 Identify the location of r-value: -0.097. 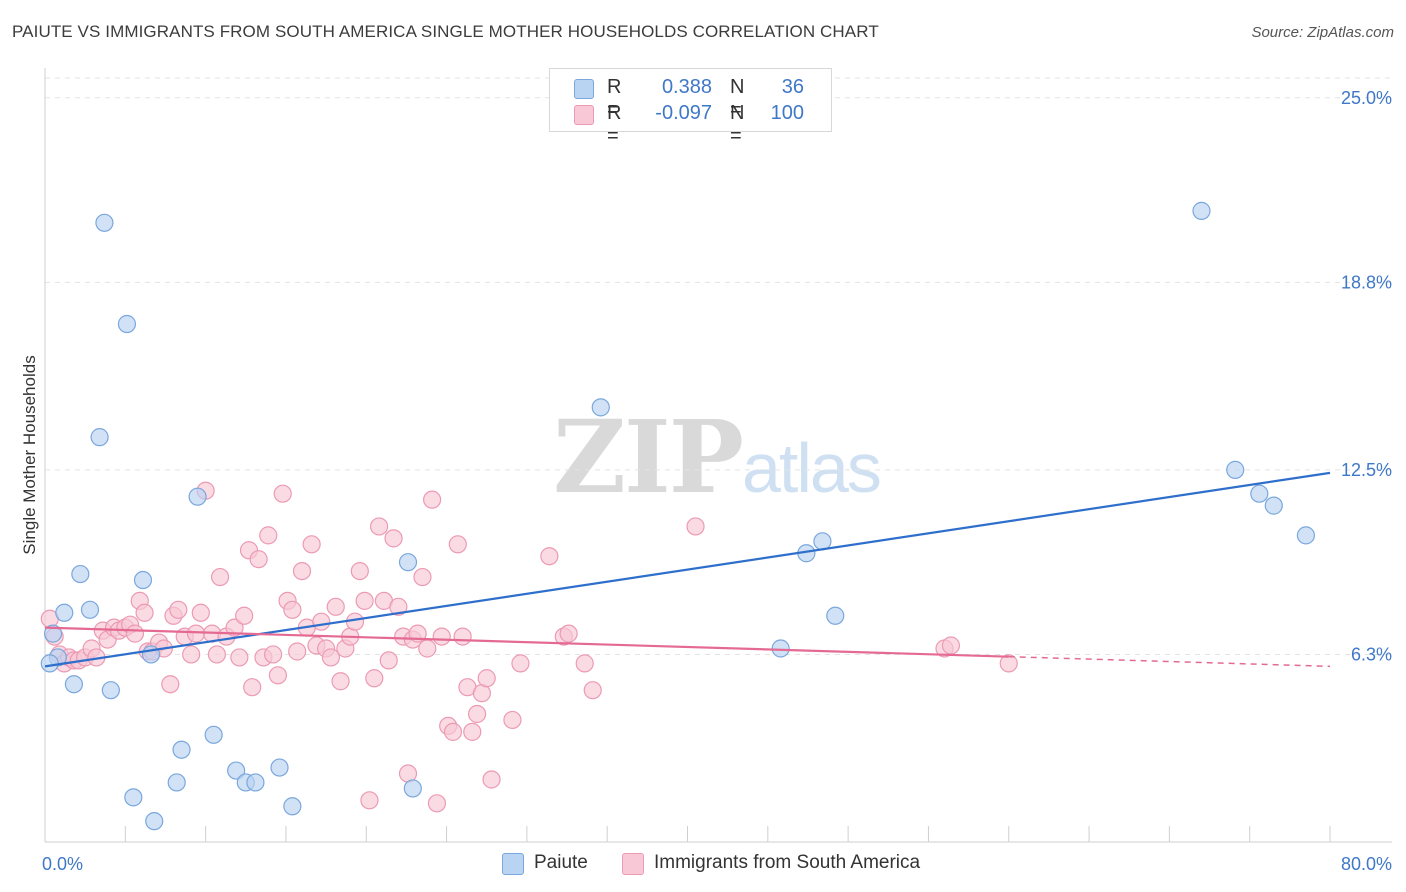
(683, 113).